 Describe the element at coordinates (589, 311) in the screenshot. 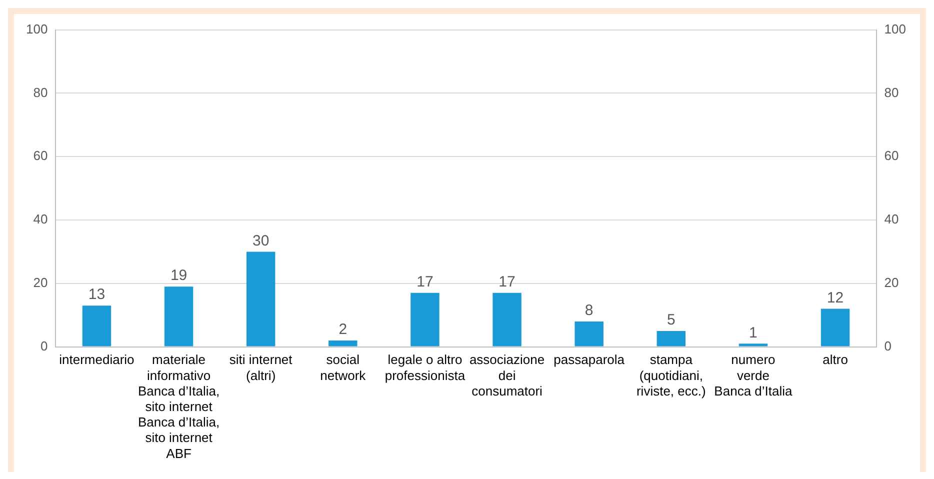

I see `data-label: 8` at that location.